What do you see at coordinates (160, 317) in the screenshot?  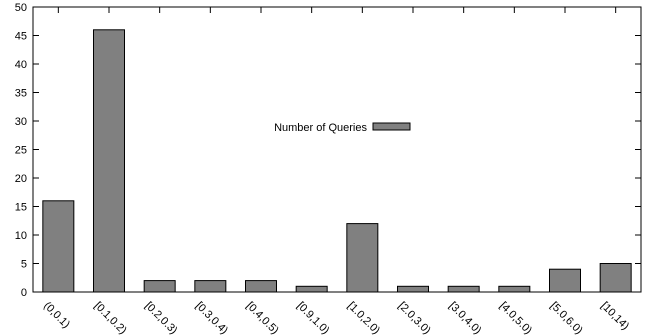 I see `x-tick-label: [0.2,0.3)` at bounding box center [160, 317].